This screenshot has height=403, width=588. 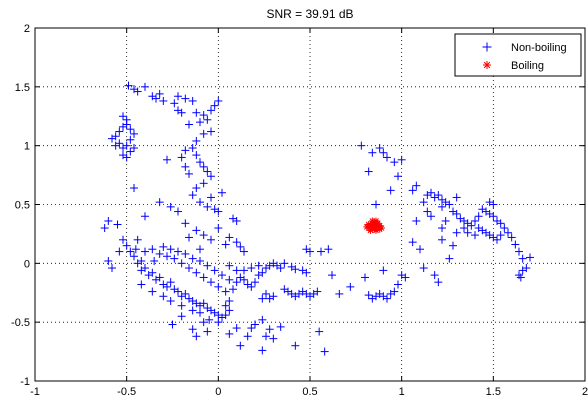 I want to click on legend-boiling-marker, so click(x=487, y=65).